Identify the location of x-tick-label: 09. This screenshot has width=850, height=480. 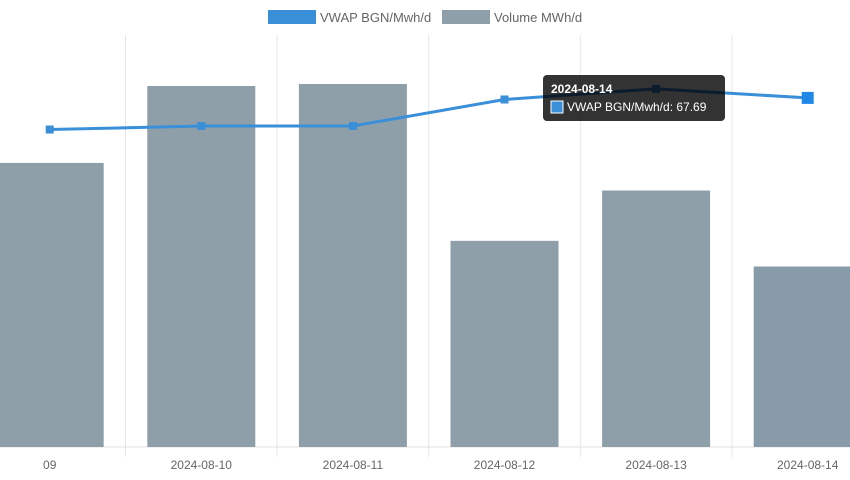
(50, 465).